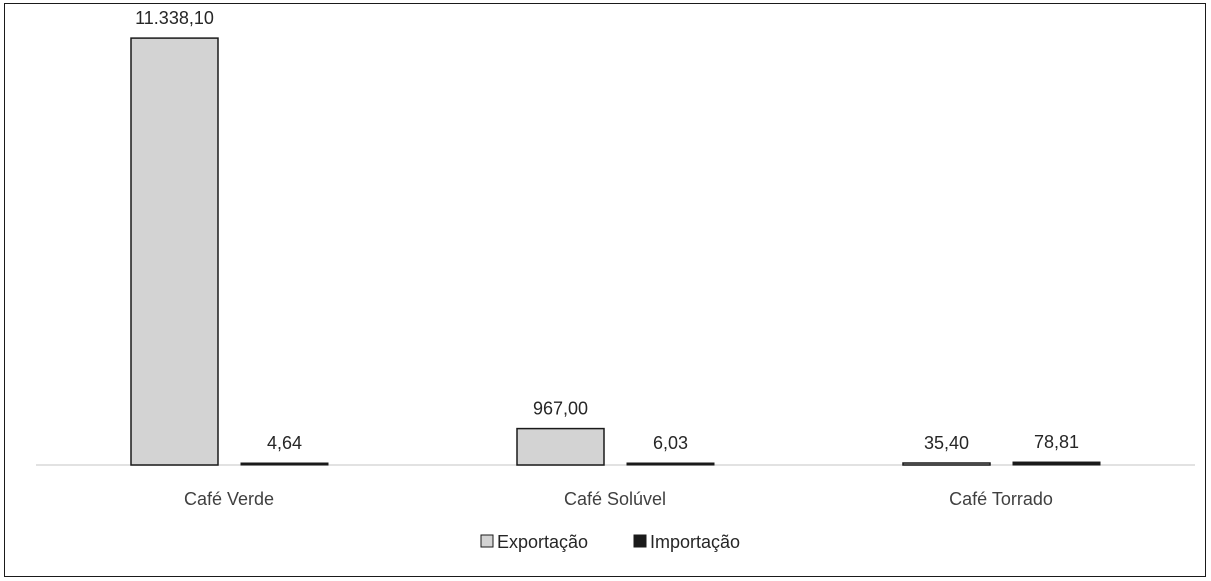  What do you see at coordinates (946, 464) in the screenshot?
I see `bar-exportacao-cafe-torrado` at bounding box center [946, 464].